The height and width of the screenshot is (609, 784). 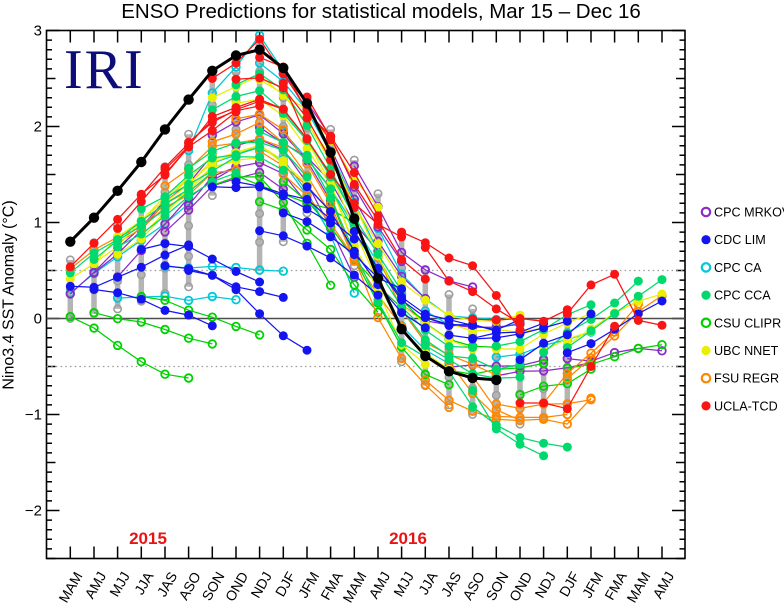 What do you see at coordinates (408, 538) in the screenshot?
I see `svg-text: 2016` at bounding box center [408, 538].